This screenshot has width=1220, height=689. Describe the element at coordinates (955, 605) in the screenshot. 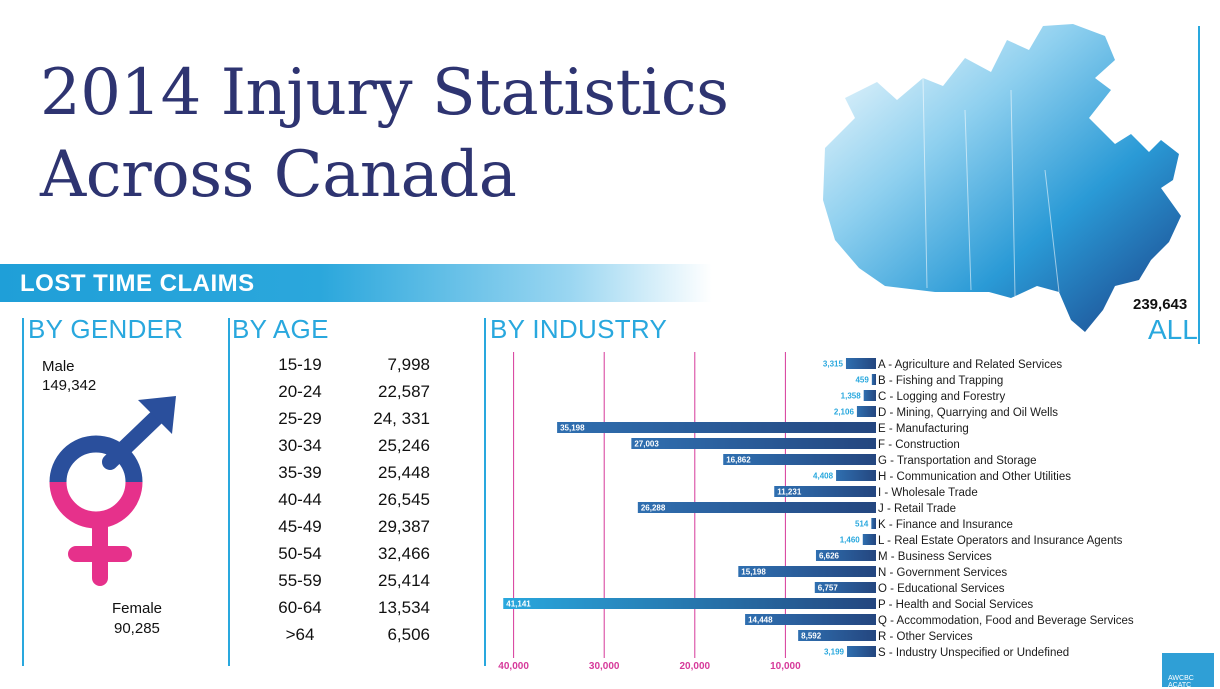

I see `industry-category-label: P - Health and Social Services` at that location.